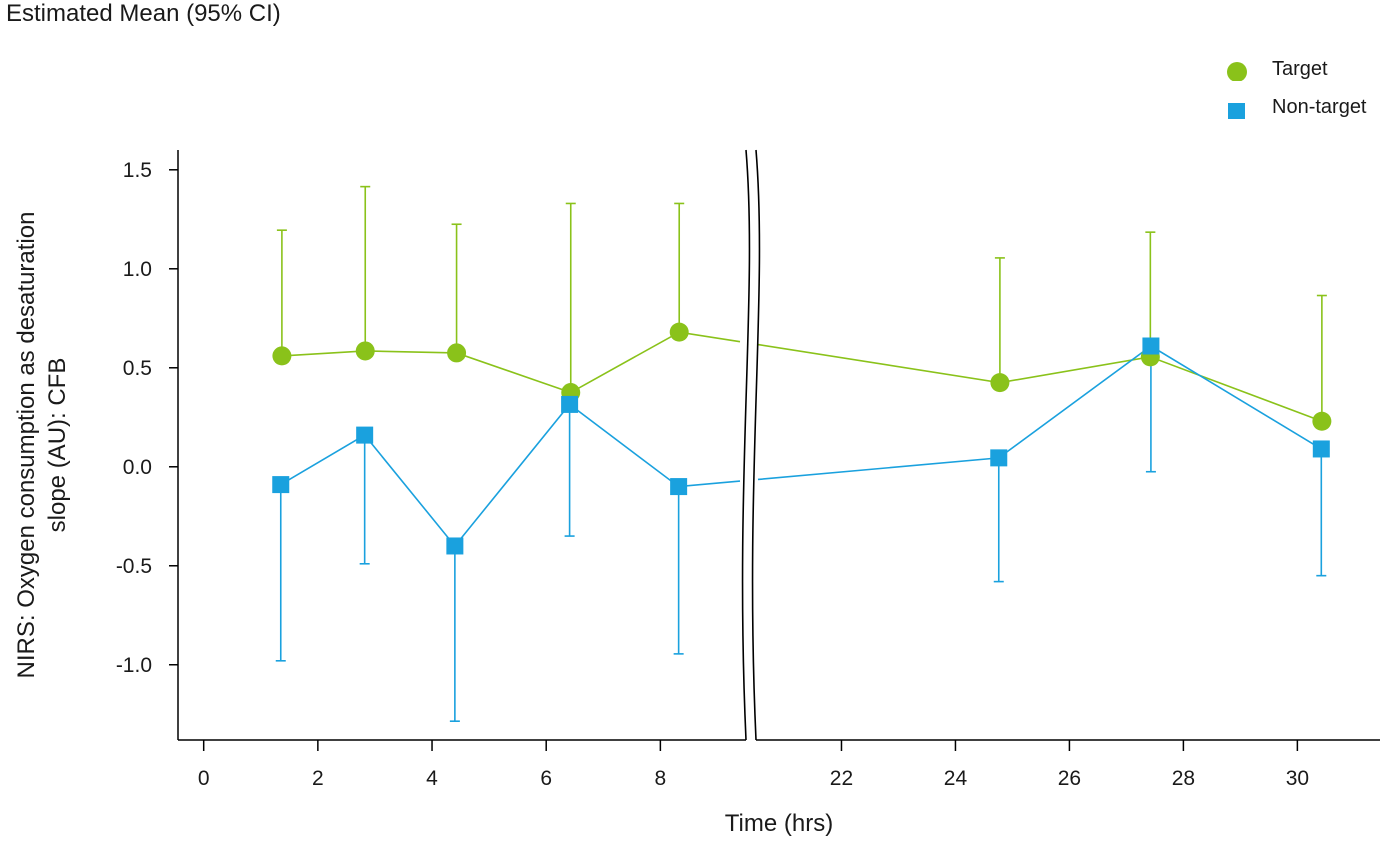 The height and width of the screenshot is (842, 1384). Describe the element at coordinates (779, 823) in the screenshot. I see `x-axis-label: Time (hrs)` at that location.